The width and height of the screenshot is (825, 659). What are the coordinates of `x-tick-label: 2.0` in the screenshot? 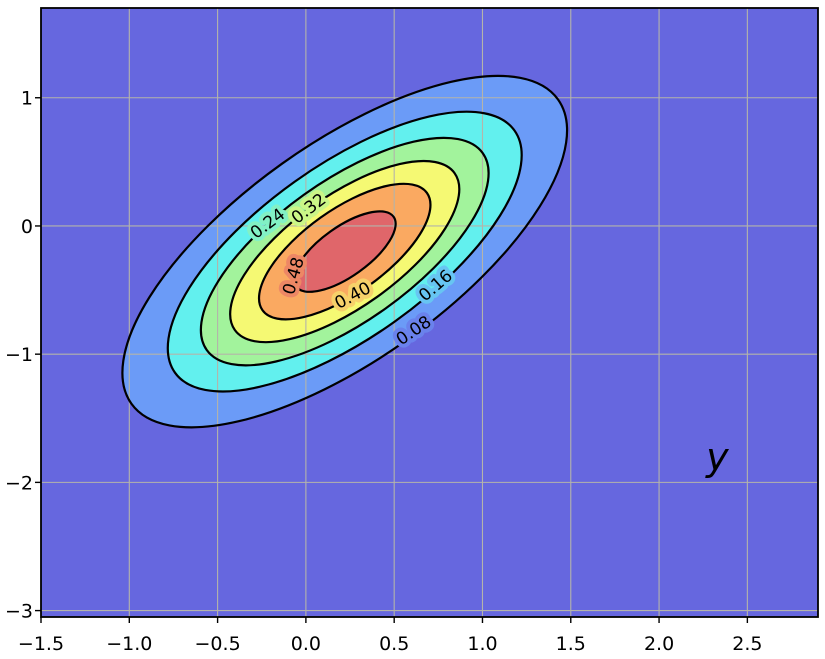 It's located at (659, 644).